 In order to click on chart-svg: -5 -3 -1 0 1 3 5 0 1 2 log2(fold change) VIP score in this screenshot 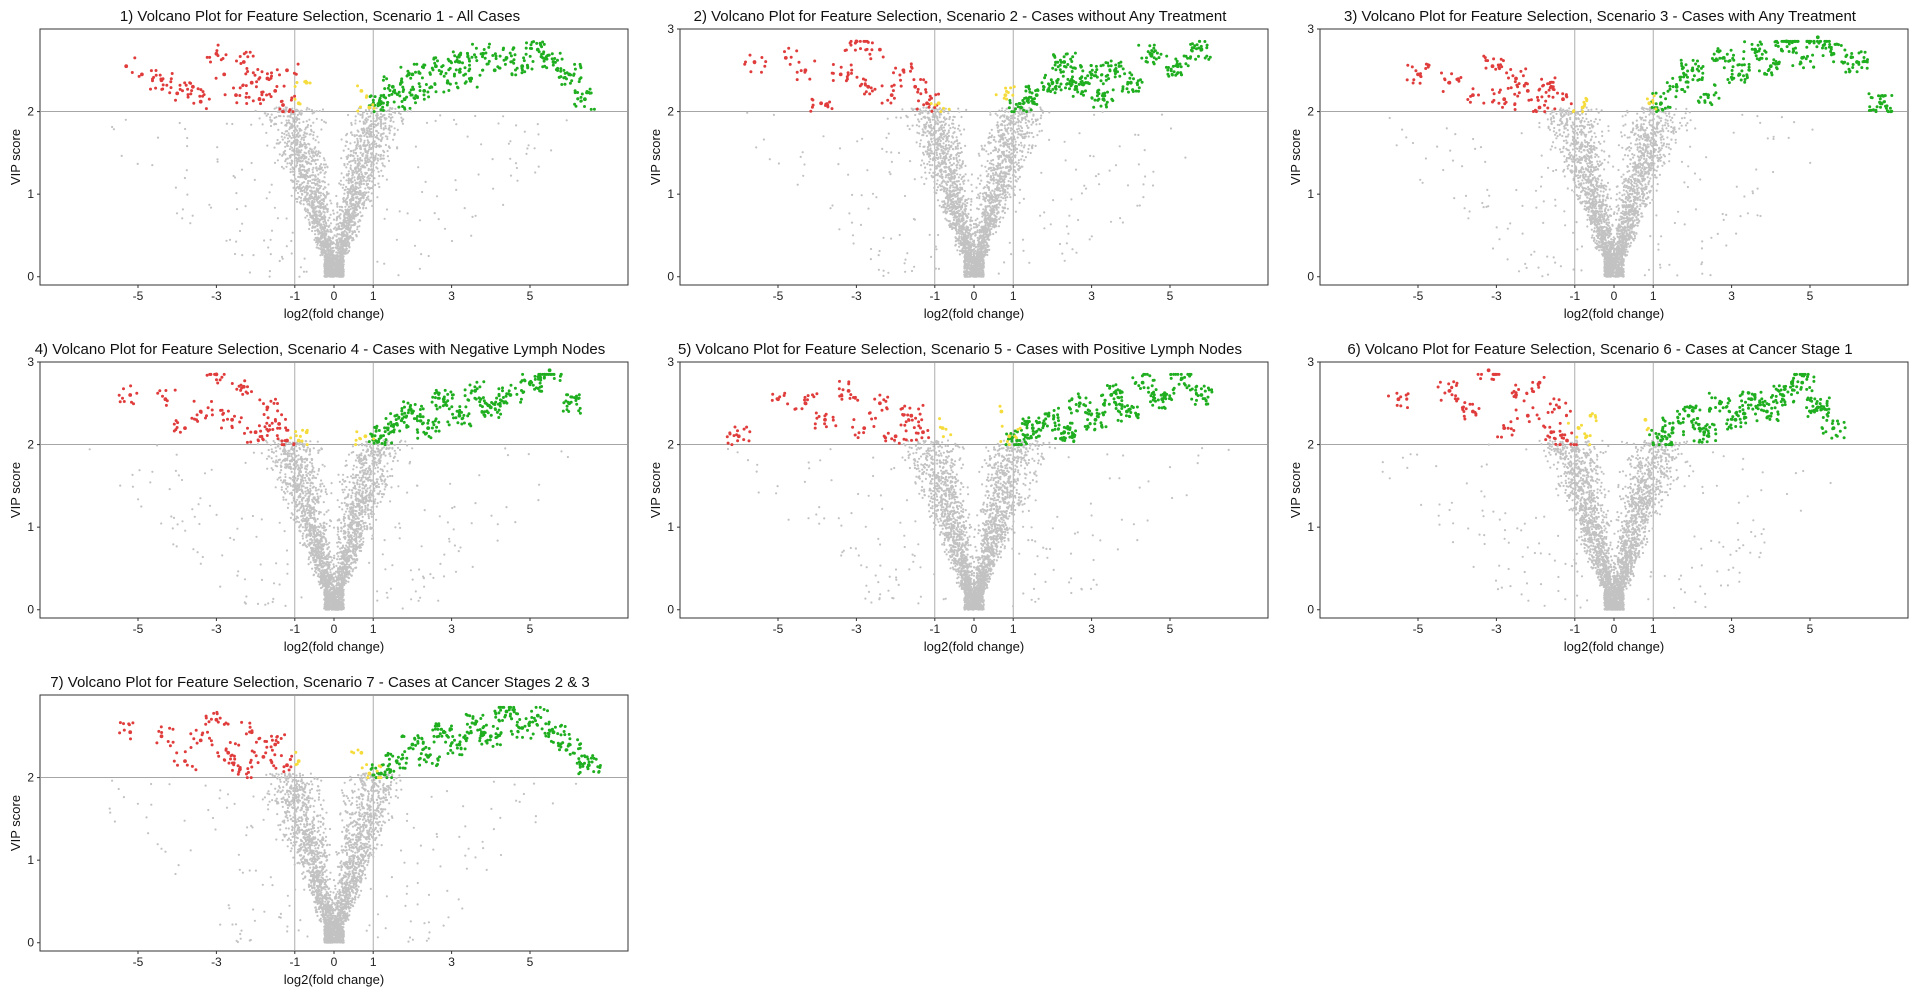, I will do `click(318, 840)`.